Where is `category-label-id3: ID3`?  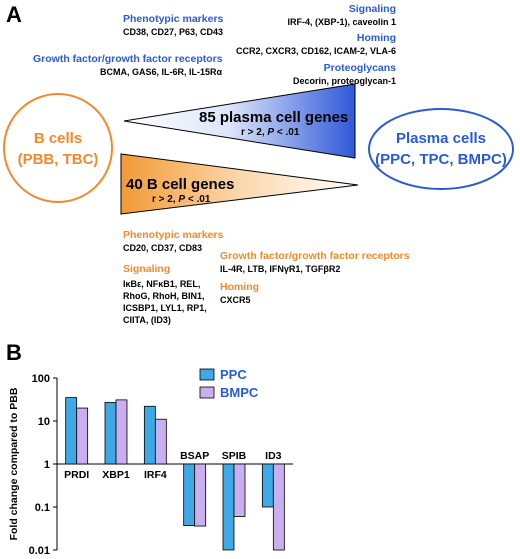
category-label-id3: ID3 is located at coordinates (273, 456).